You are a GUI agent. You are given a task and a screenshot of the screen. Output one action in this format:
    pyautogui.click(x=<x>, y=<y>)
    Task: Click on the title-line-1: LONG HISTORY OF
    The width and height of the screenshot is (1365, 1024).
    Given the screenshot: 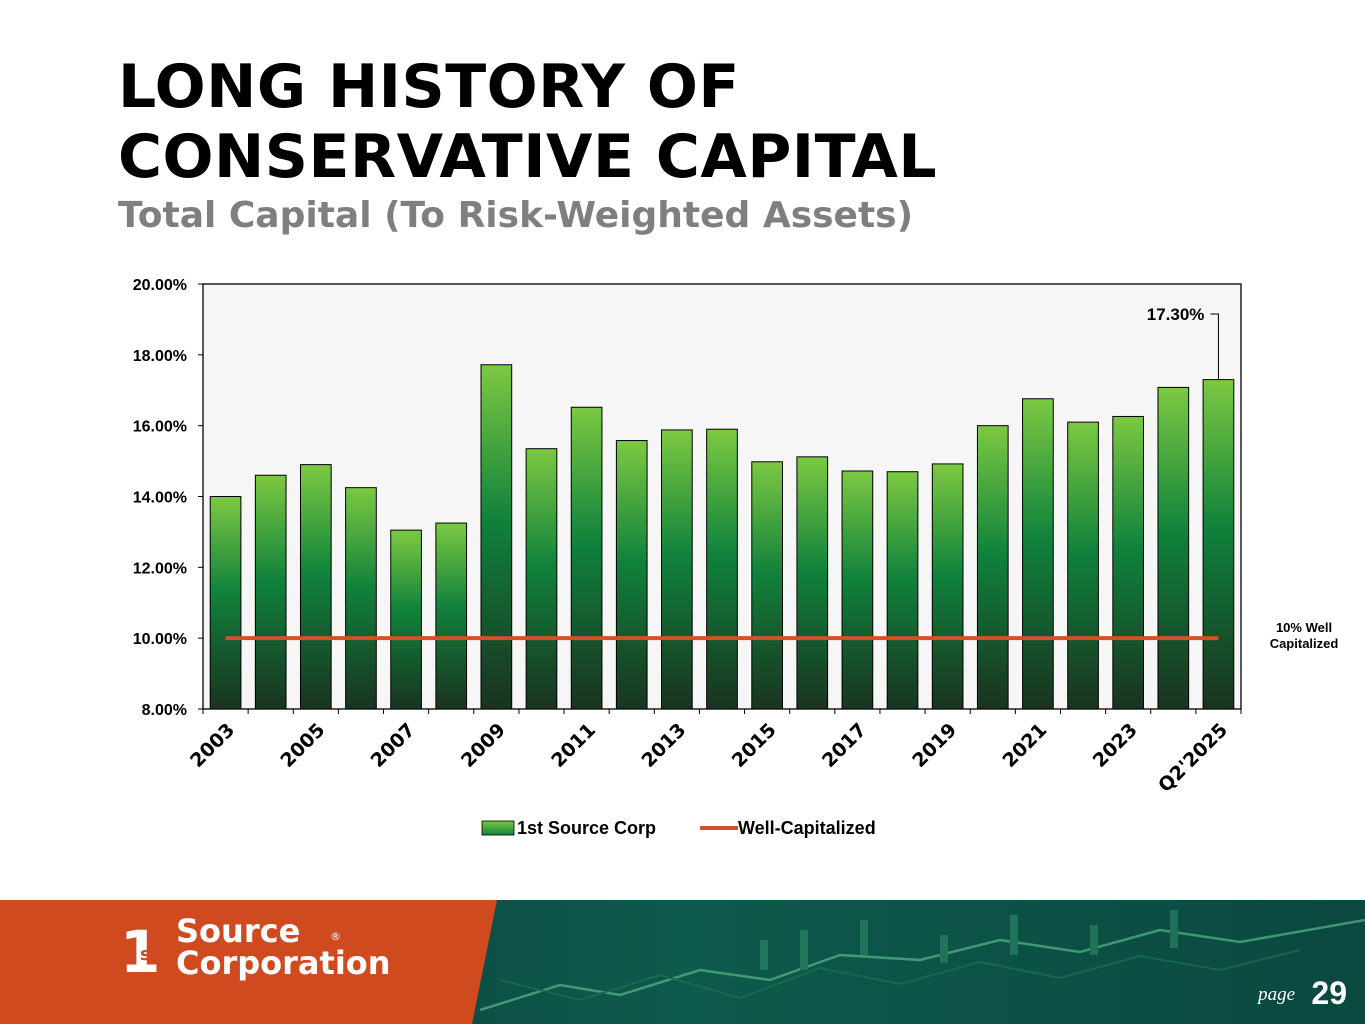 What is the action you would take?
    pyautogui.click(x=429, y=87)
    